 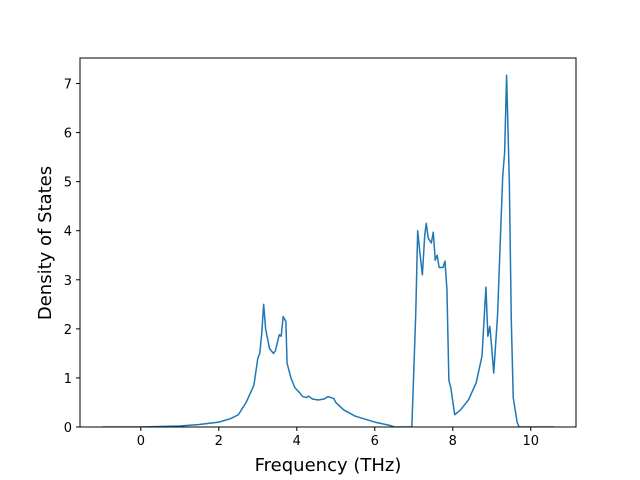 I want to click on y-tick-label: 6, so click(x=68, y=134).